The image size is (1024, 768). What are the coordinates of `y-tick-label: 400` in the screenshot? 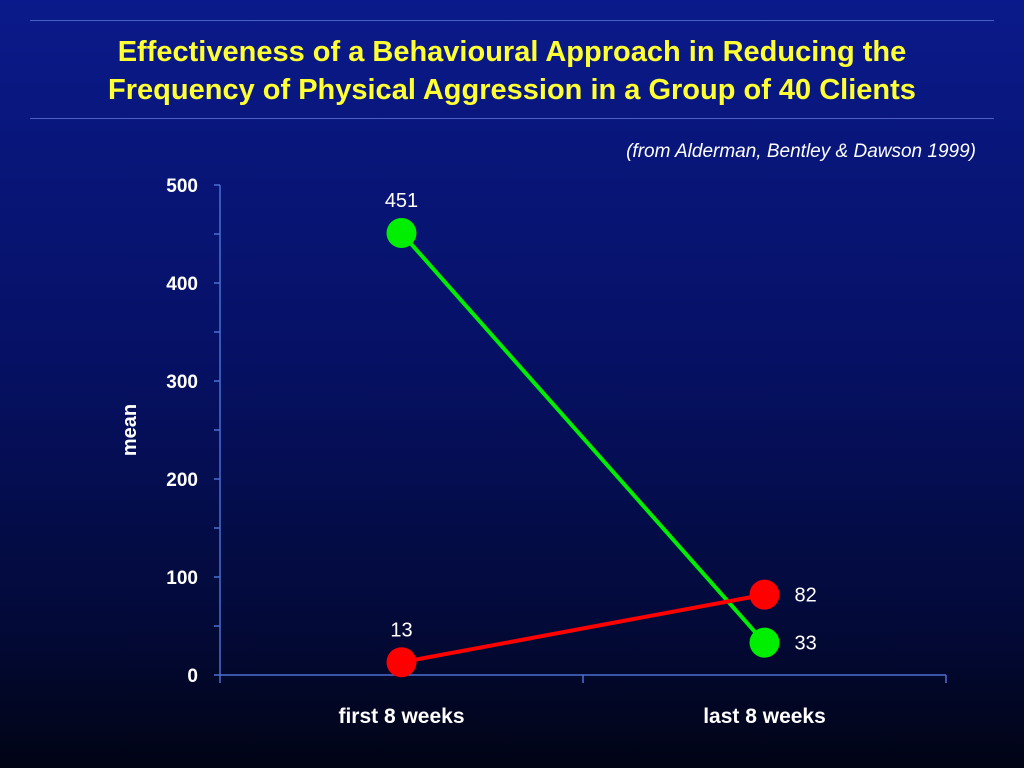 It's located at (182, 284).